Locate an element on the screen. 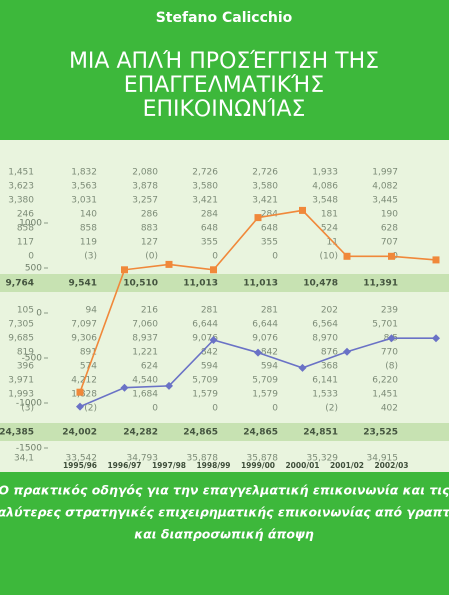 The image size is (449, 599). table-cell: 3,971 is located at coordinates (21, 381).